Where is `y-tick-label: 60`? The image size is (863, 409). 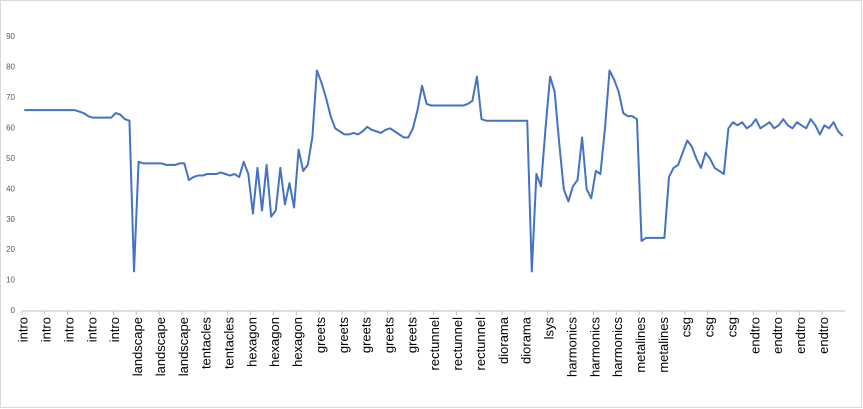
y-tick-label: 60 is located at coordinates (10, 127).